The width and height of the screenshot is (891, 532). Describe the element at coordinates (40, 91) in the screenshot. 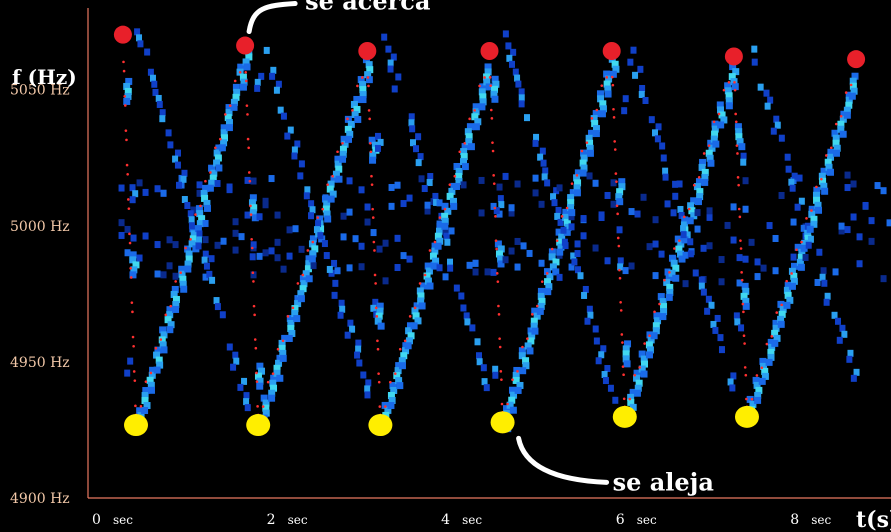

I see `y-tick-label: 5050 Hz` at that location.